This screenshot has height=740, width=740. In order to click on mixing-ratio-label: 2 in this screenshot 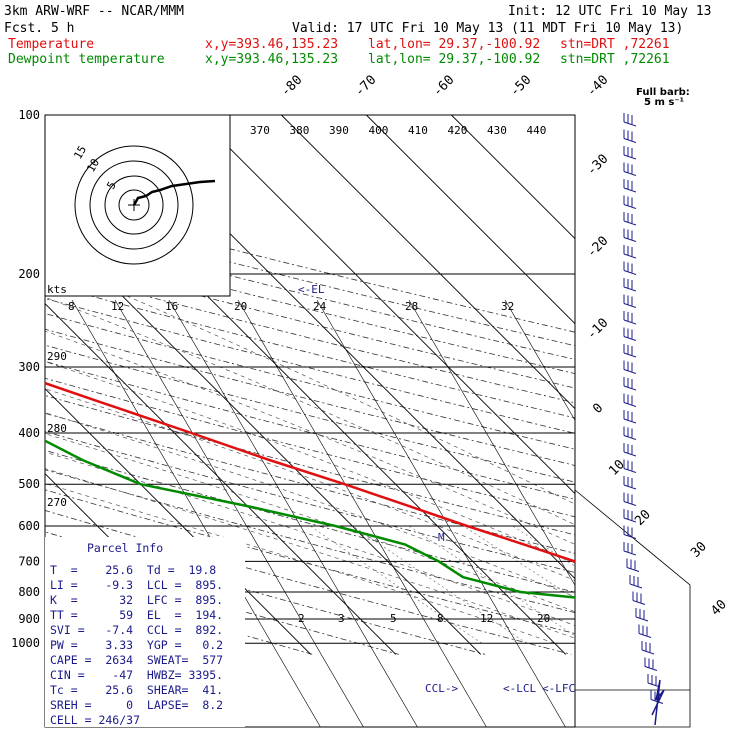, I will do `click(301, 618)`.